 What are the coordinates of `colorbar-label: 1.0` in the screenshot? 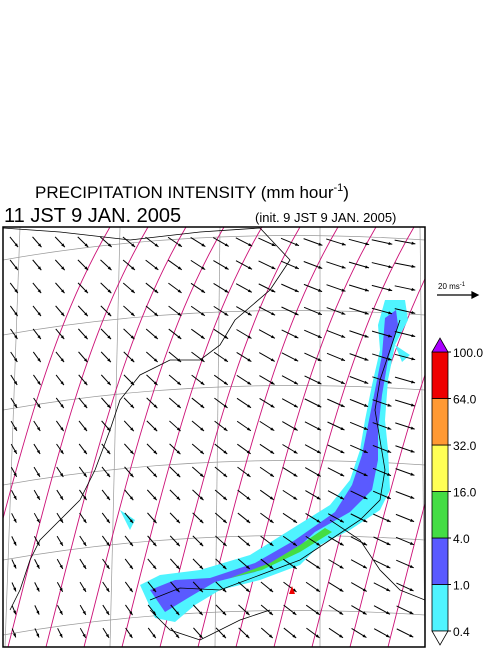 It's located at (461, 586).